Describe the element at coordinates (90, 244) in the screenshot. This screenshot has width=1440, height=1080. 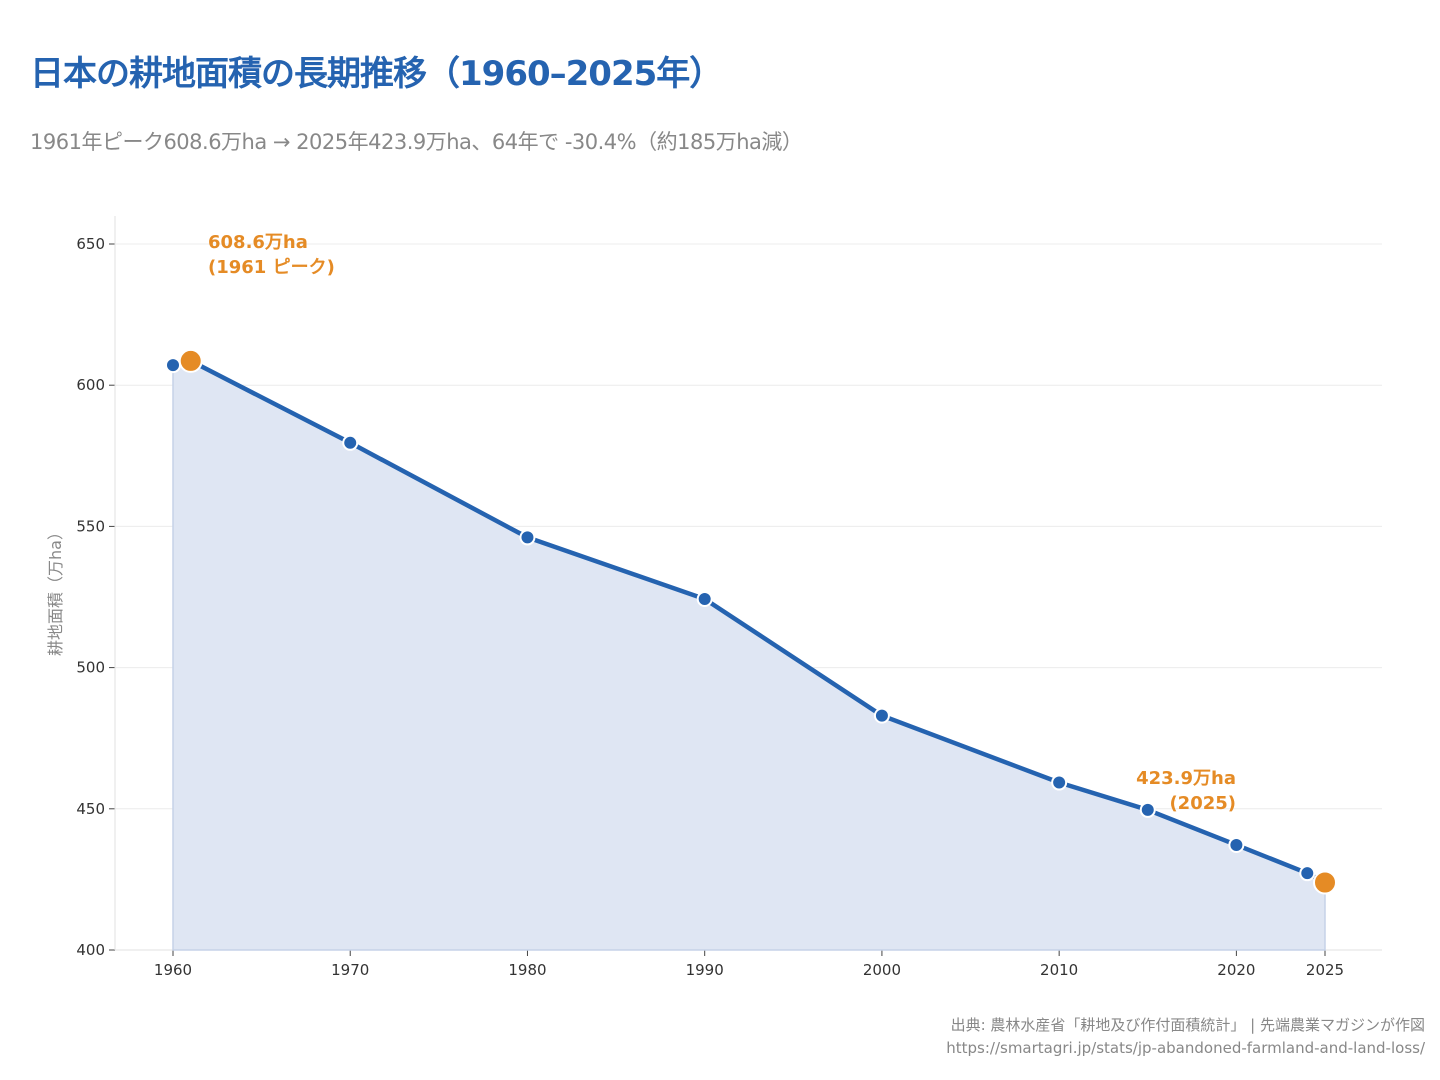
I see `y-tick-label: 650` at that location.